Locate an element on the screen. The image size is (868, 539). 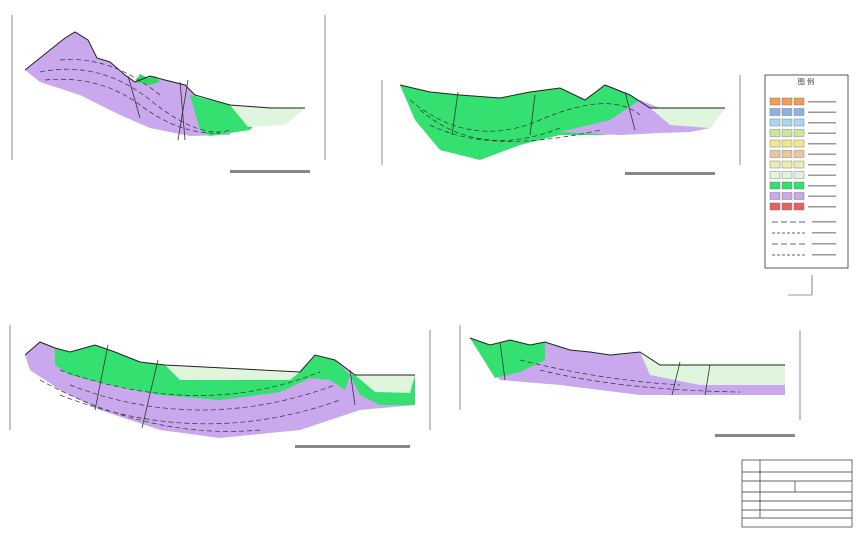
title-block is located at coordinates (797, 493).